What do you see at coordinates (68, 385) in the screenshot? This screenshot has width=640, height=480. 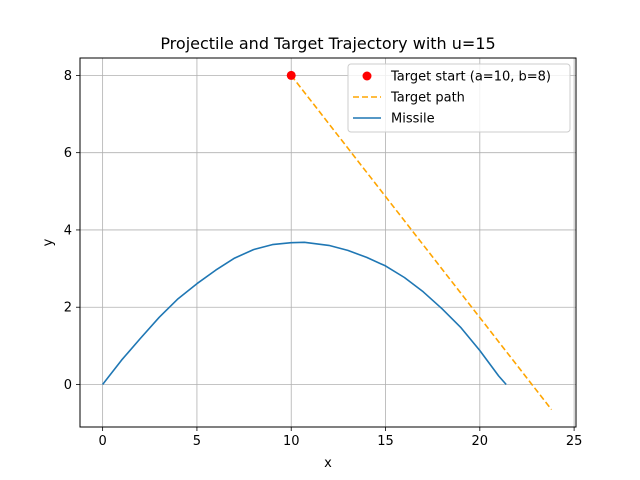 I see `y-tick-label: 0` at bounding box center [68, 385].